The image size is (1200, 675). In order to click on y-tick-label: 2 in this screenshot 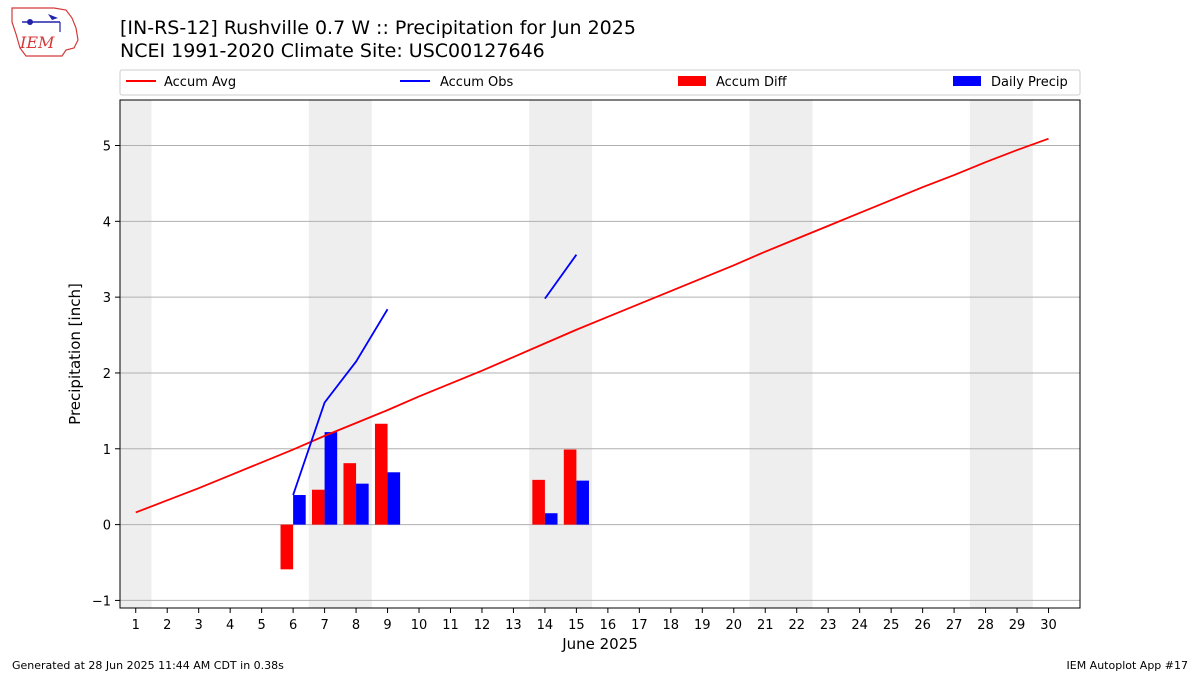, I will do `click(107, 374)`.